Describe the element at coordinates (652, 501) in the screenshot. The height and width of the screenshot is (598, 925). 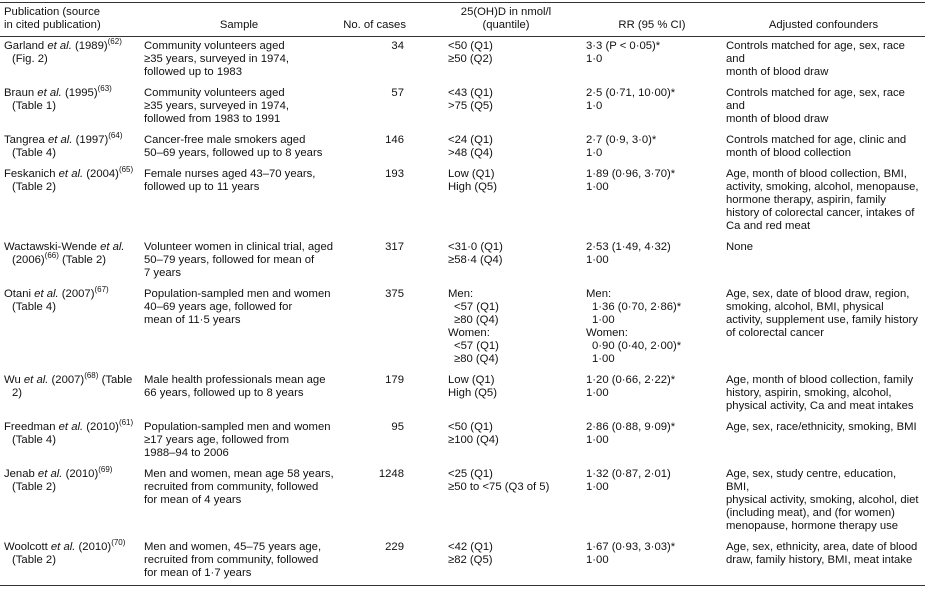
I see `rr-cell: 1·32 (0·87, 2·01) 1·00` at that location.